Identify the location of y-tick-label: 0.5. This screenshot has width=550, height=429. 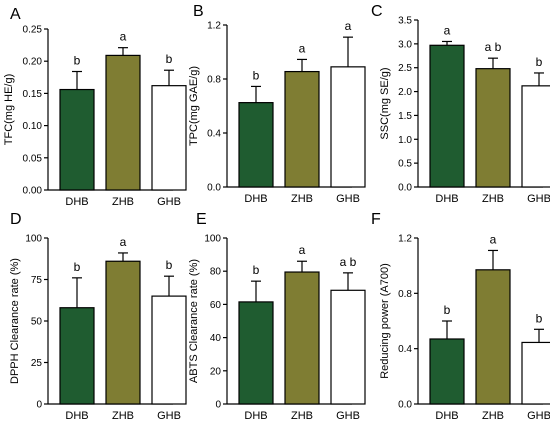
(405, 164).